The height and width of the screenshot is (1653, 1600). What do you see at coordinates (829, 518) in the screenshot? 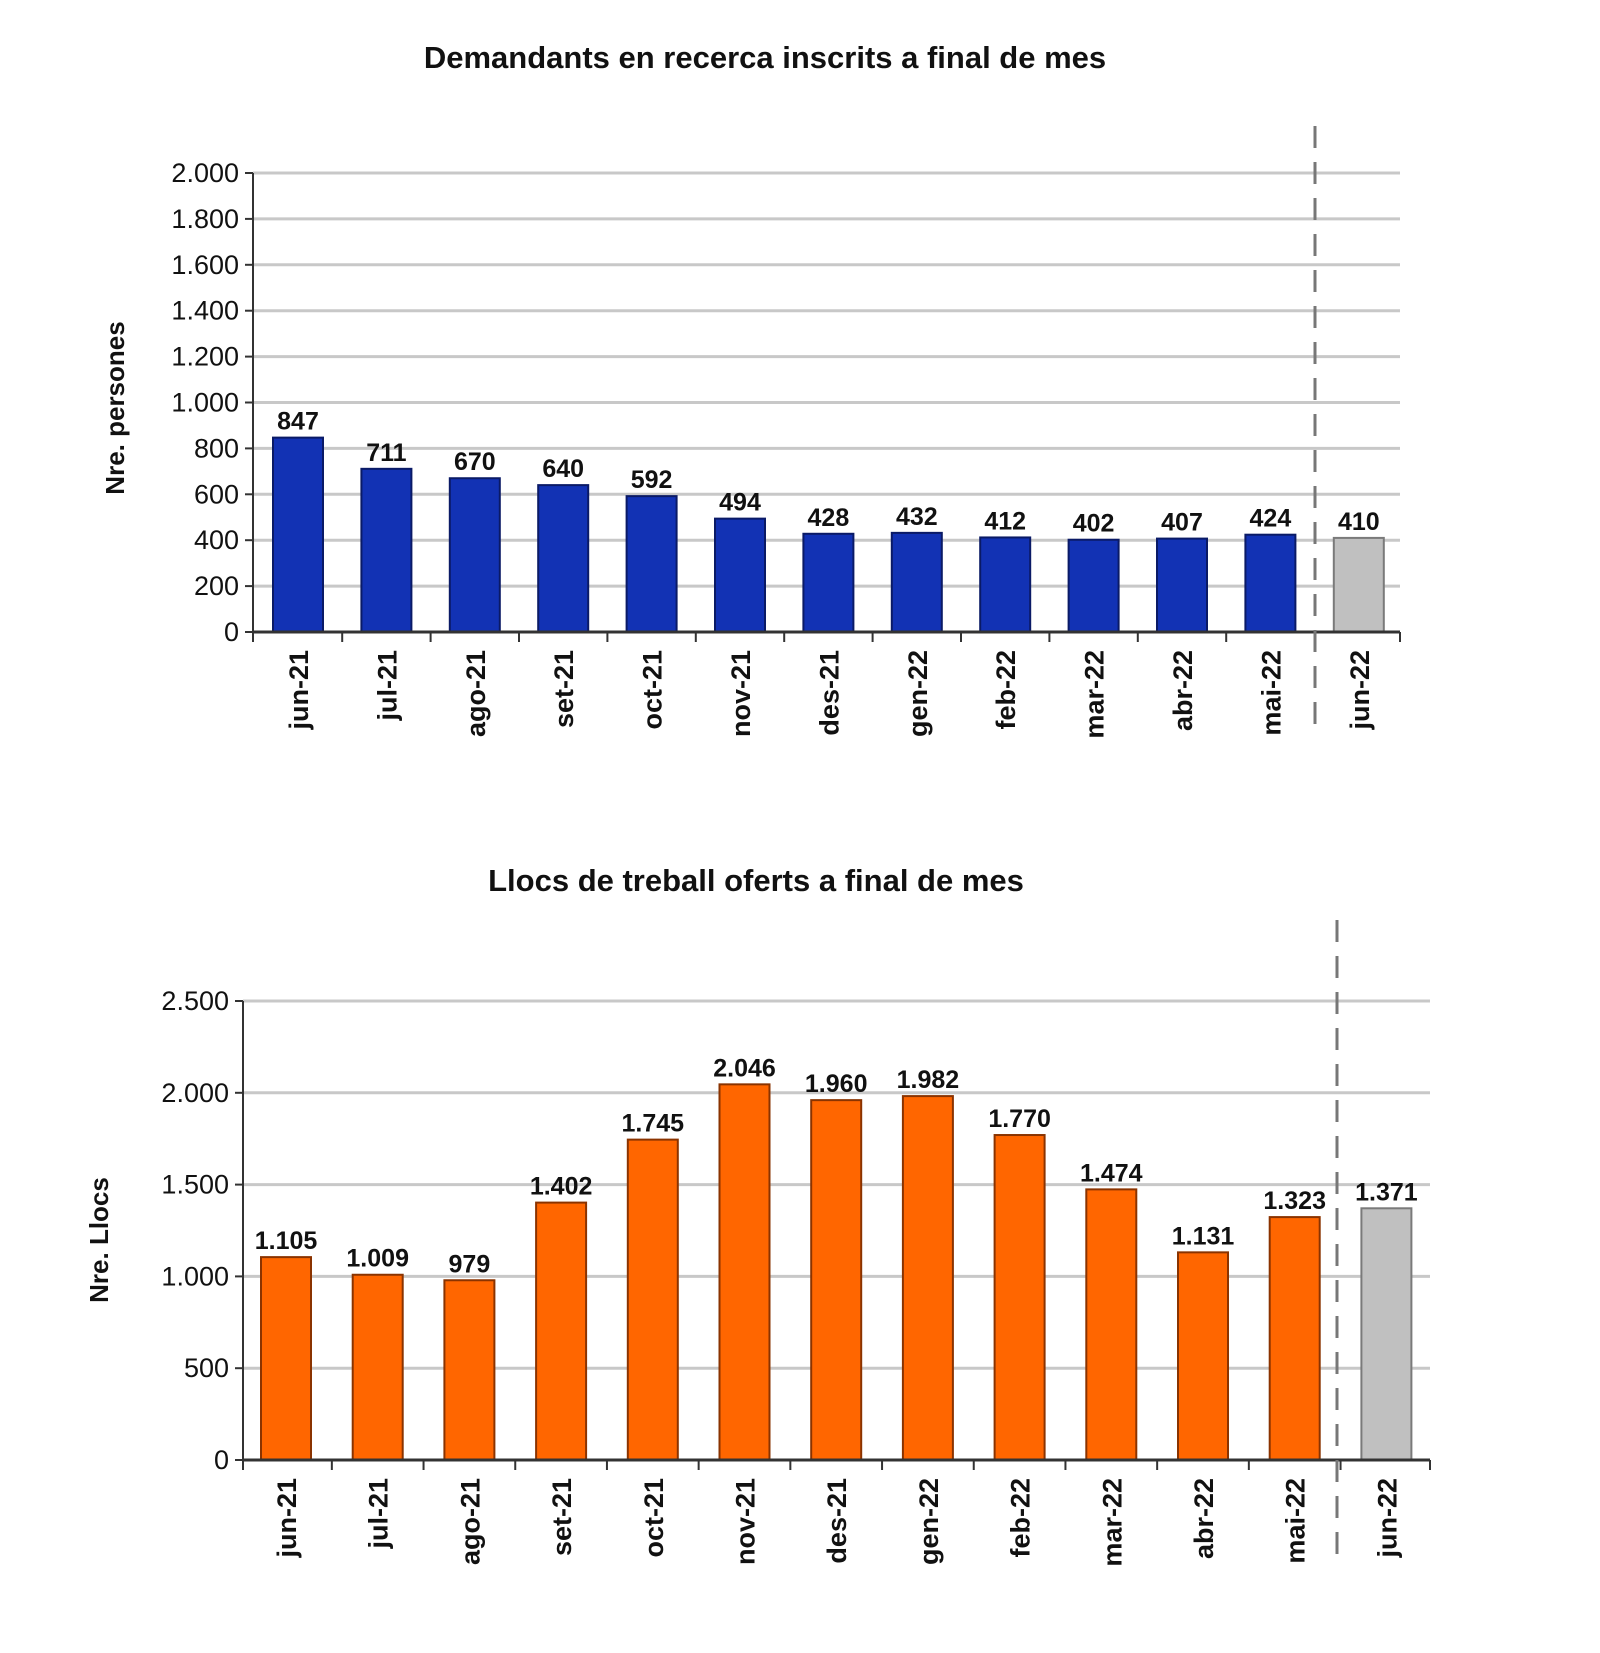
I see `data-label: 428` at bounding box center [829, 518].